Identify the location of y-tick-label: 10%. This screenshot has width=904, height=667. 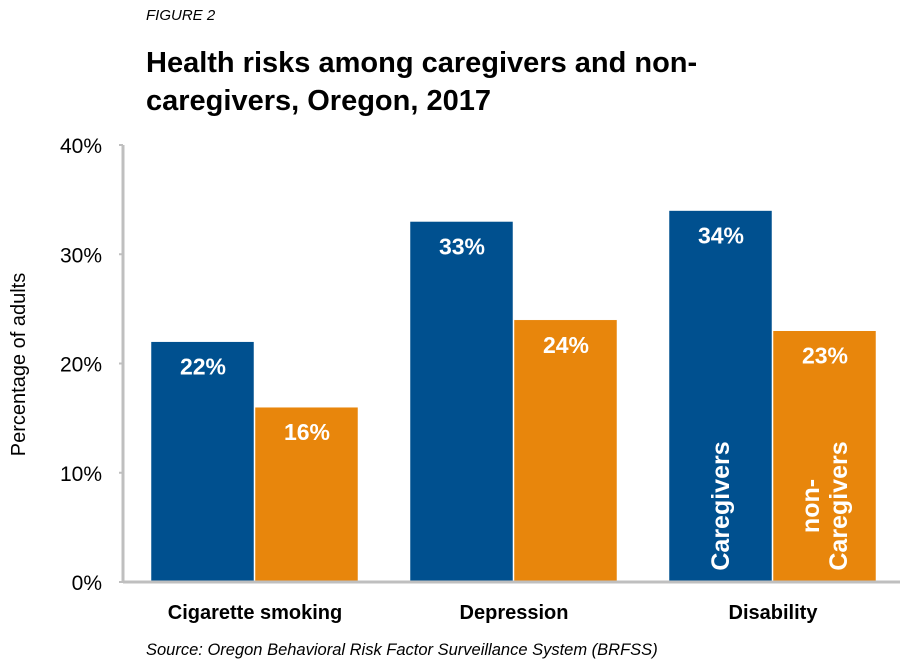
(81, 474).